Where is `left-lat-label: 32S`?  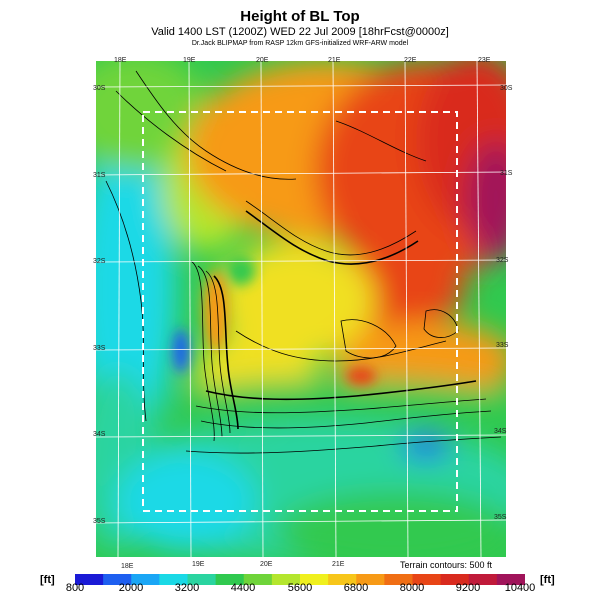 left-lat-label: 32S is located at coordinates (99, 261).